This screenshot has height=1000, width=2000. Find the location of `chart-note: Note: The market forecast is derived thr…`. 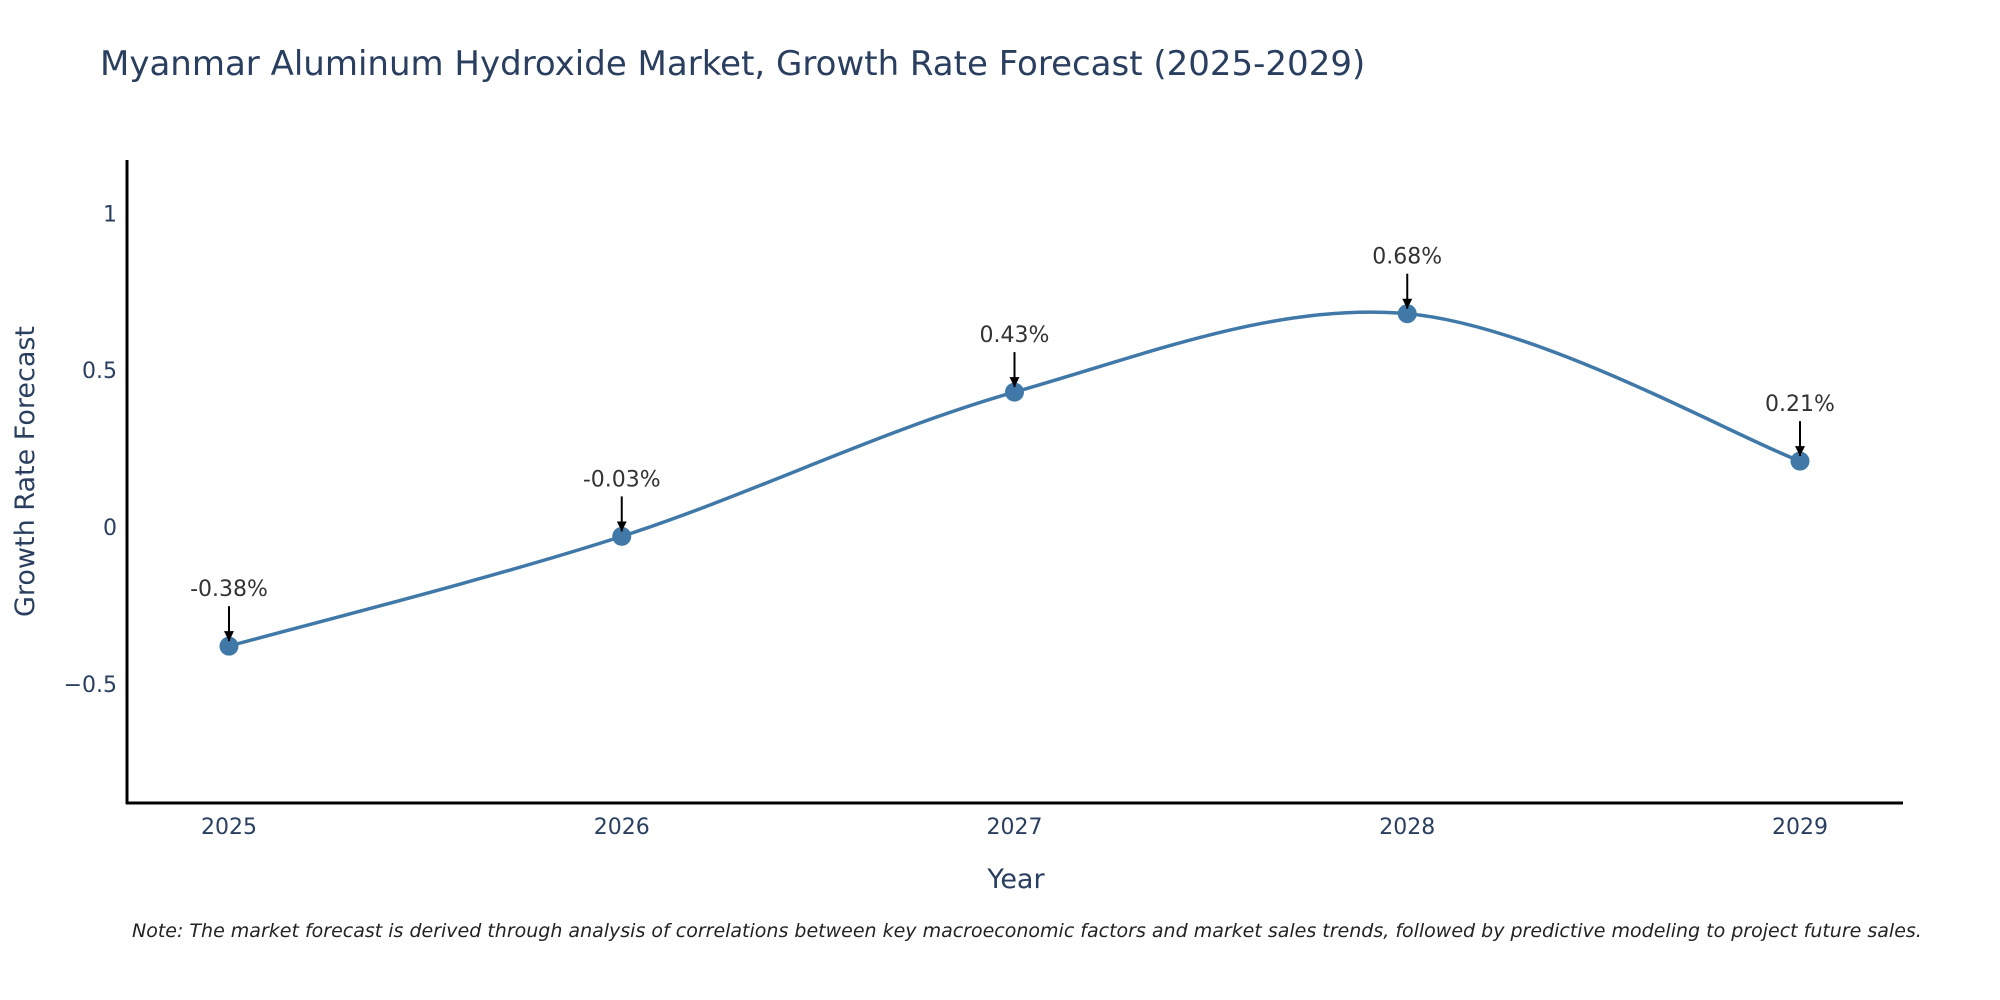

chart-note: Note: The market forecast is derived thr… is located at coordinates (1027, 931).